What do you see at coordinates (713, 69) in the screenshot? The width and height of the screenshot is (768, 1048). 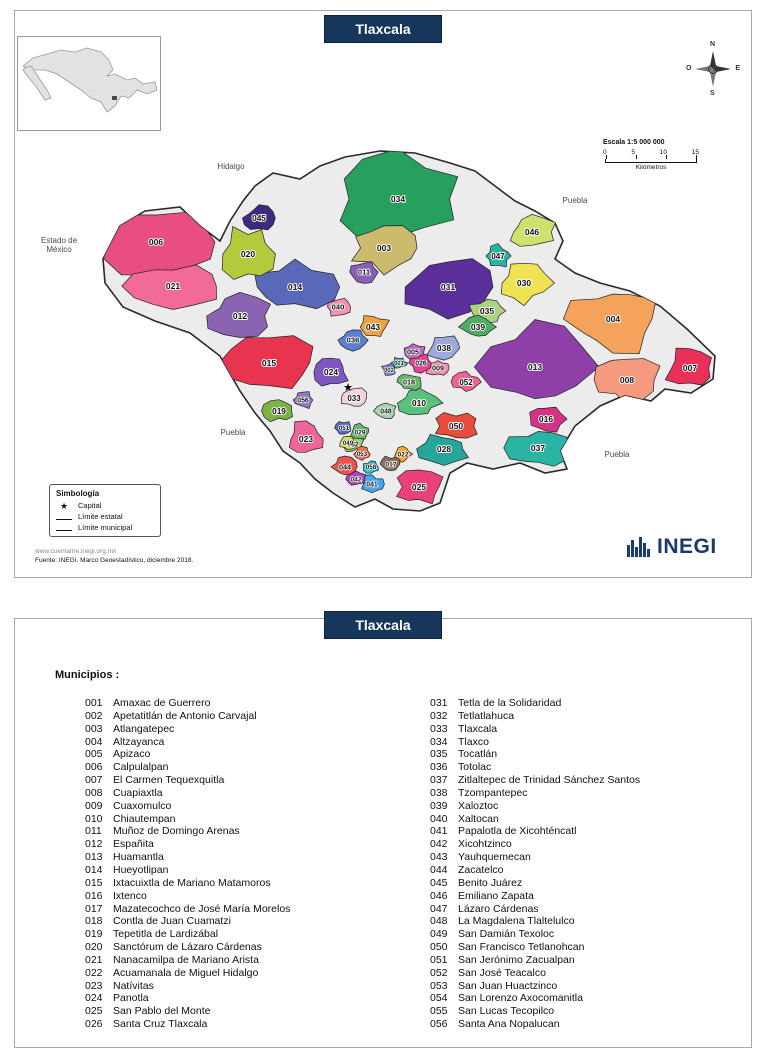 I see `compass-rose: N S E O` at bounding box center [713, 69].